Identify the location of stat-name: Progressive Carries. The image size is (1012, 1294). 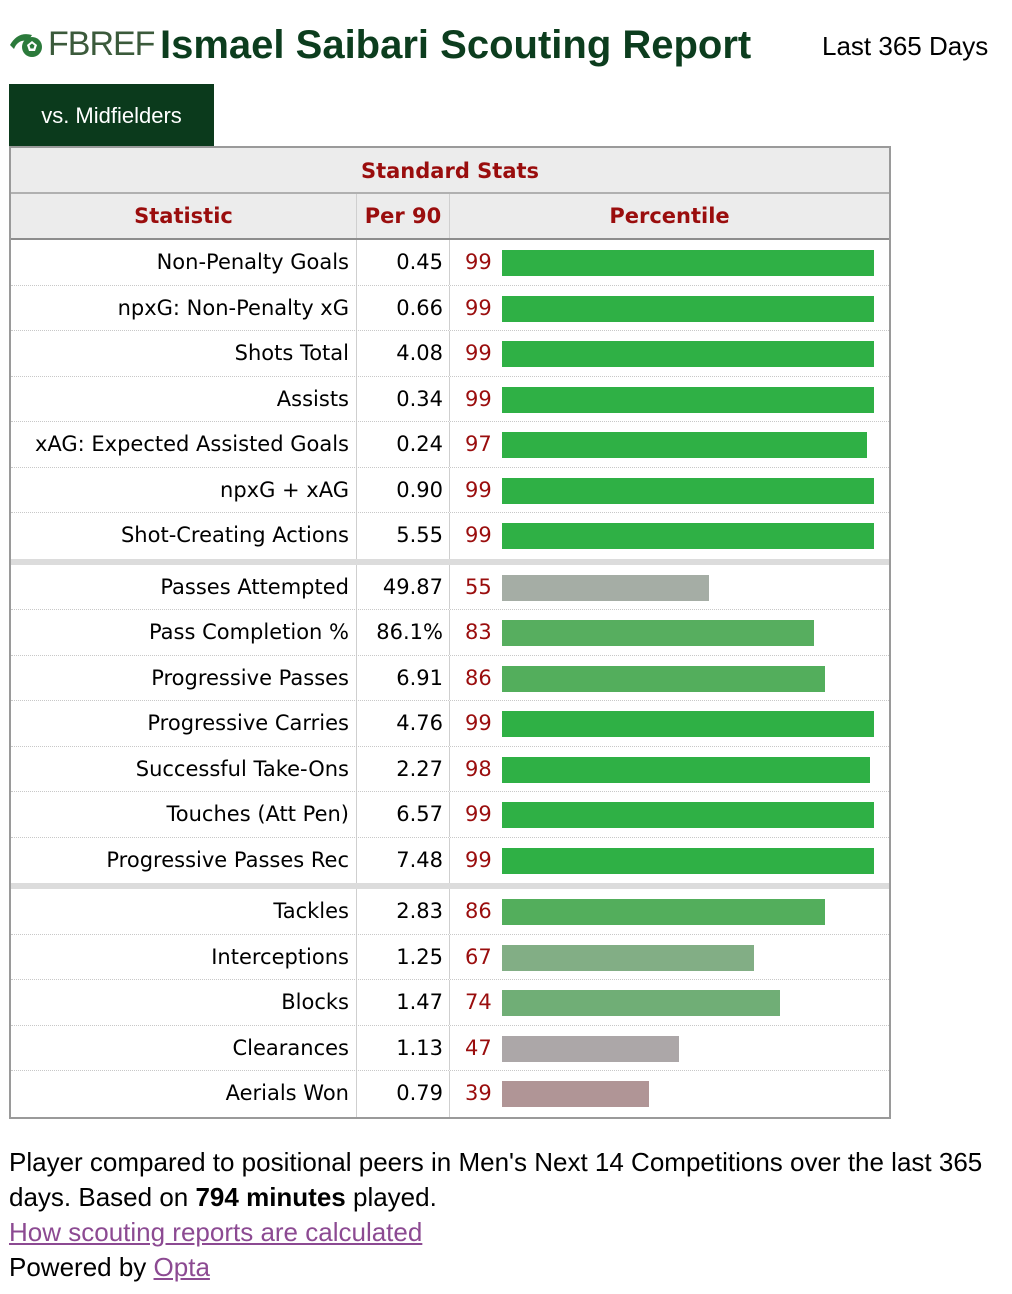
(248, 723).